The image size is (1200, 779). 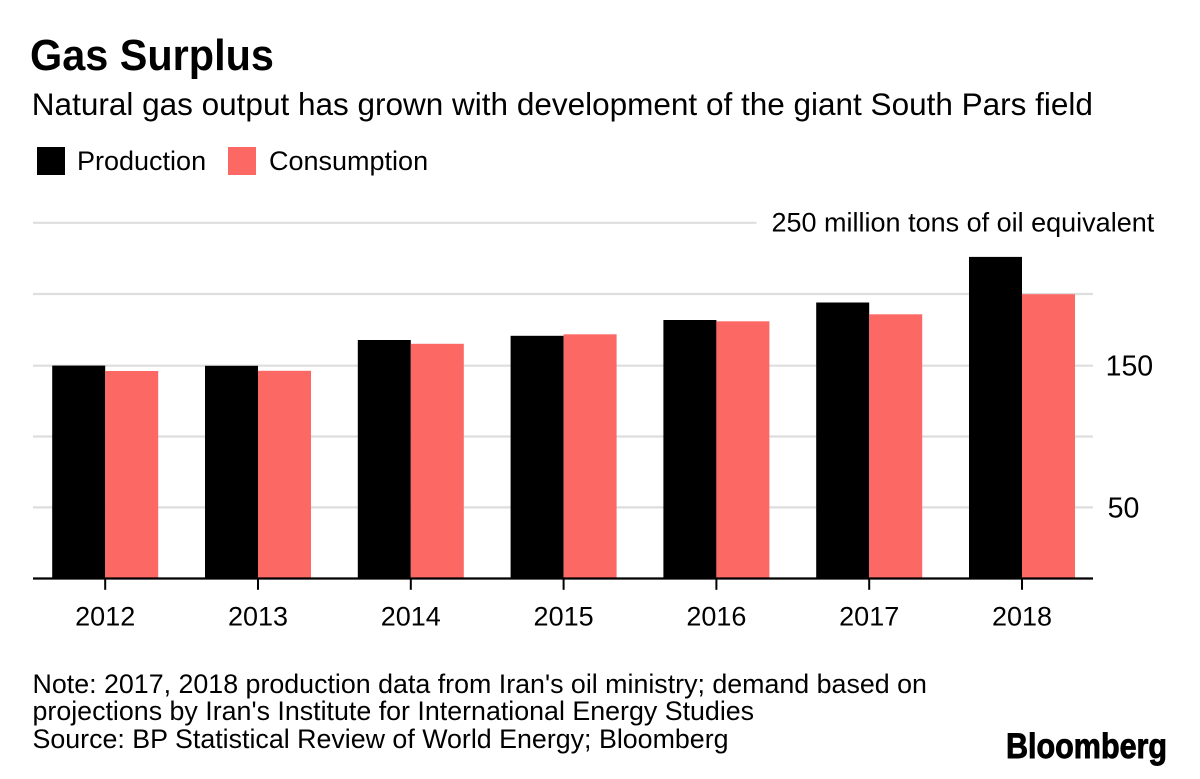 I want to click on svg-text: 50, so click(x=1124, y=508).